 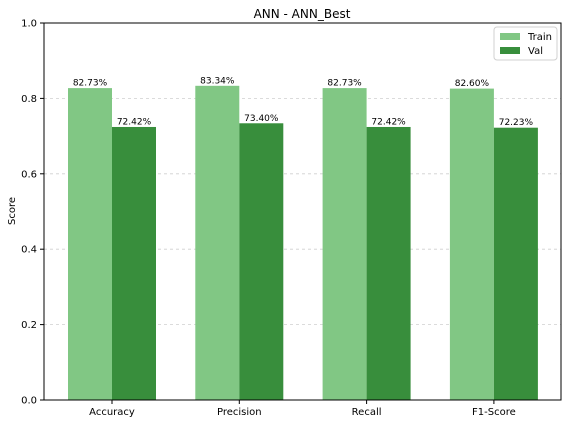 I want to click on legend-label-val: Val, so click(x=535, y=51).